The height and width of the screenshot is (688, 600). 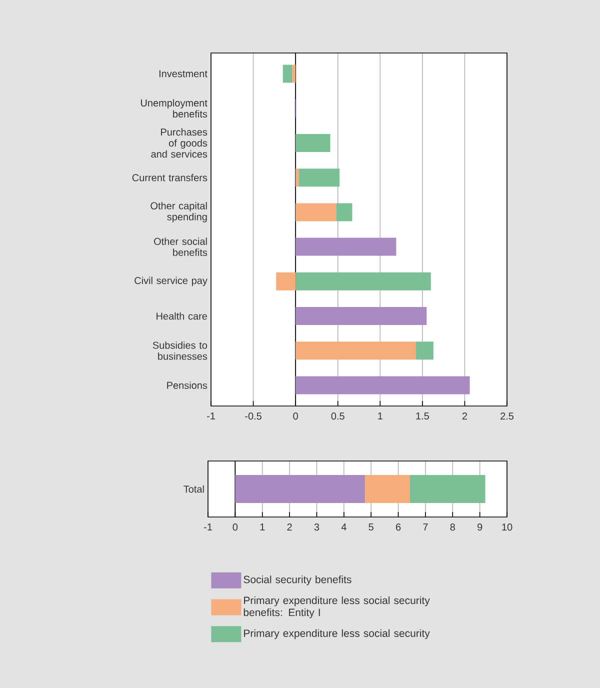 I want to click on y-tick-label: Other capital spending, so click(x=178, y=212).